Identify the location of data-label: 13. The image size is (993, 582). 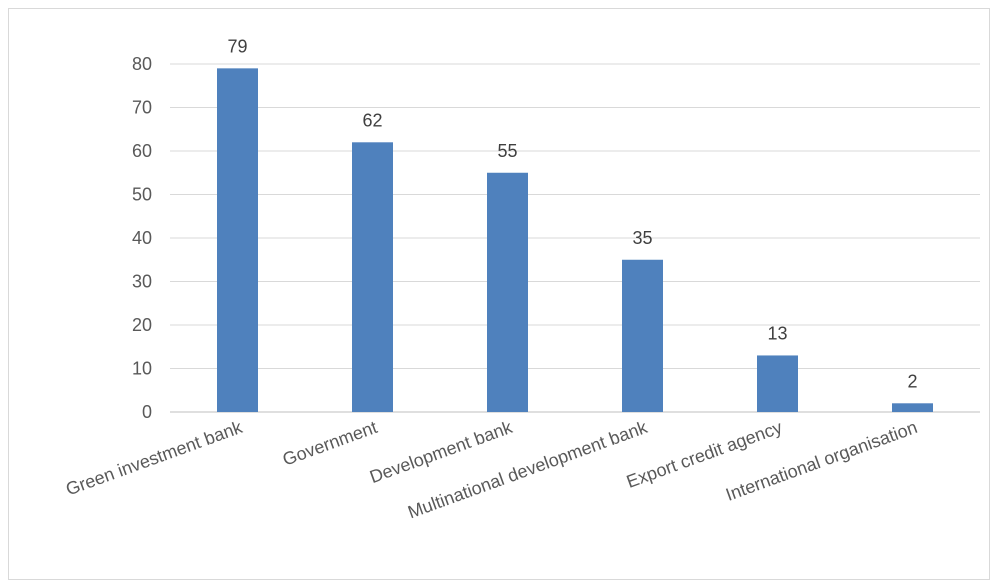
(777, 333).